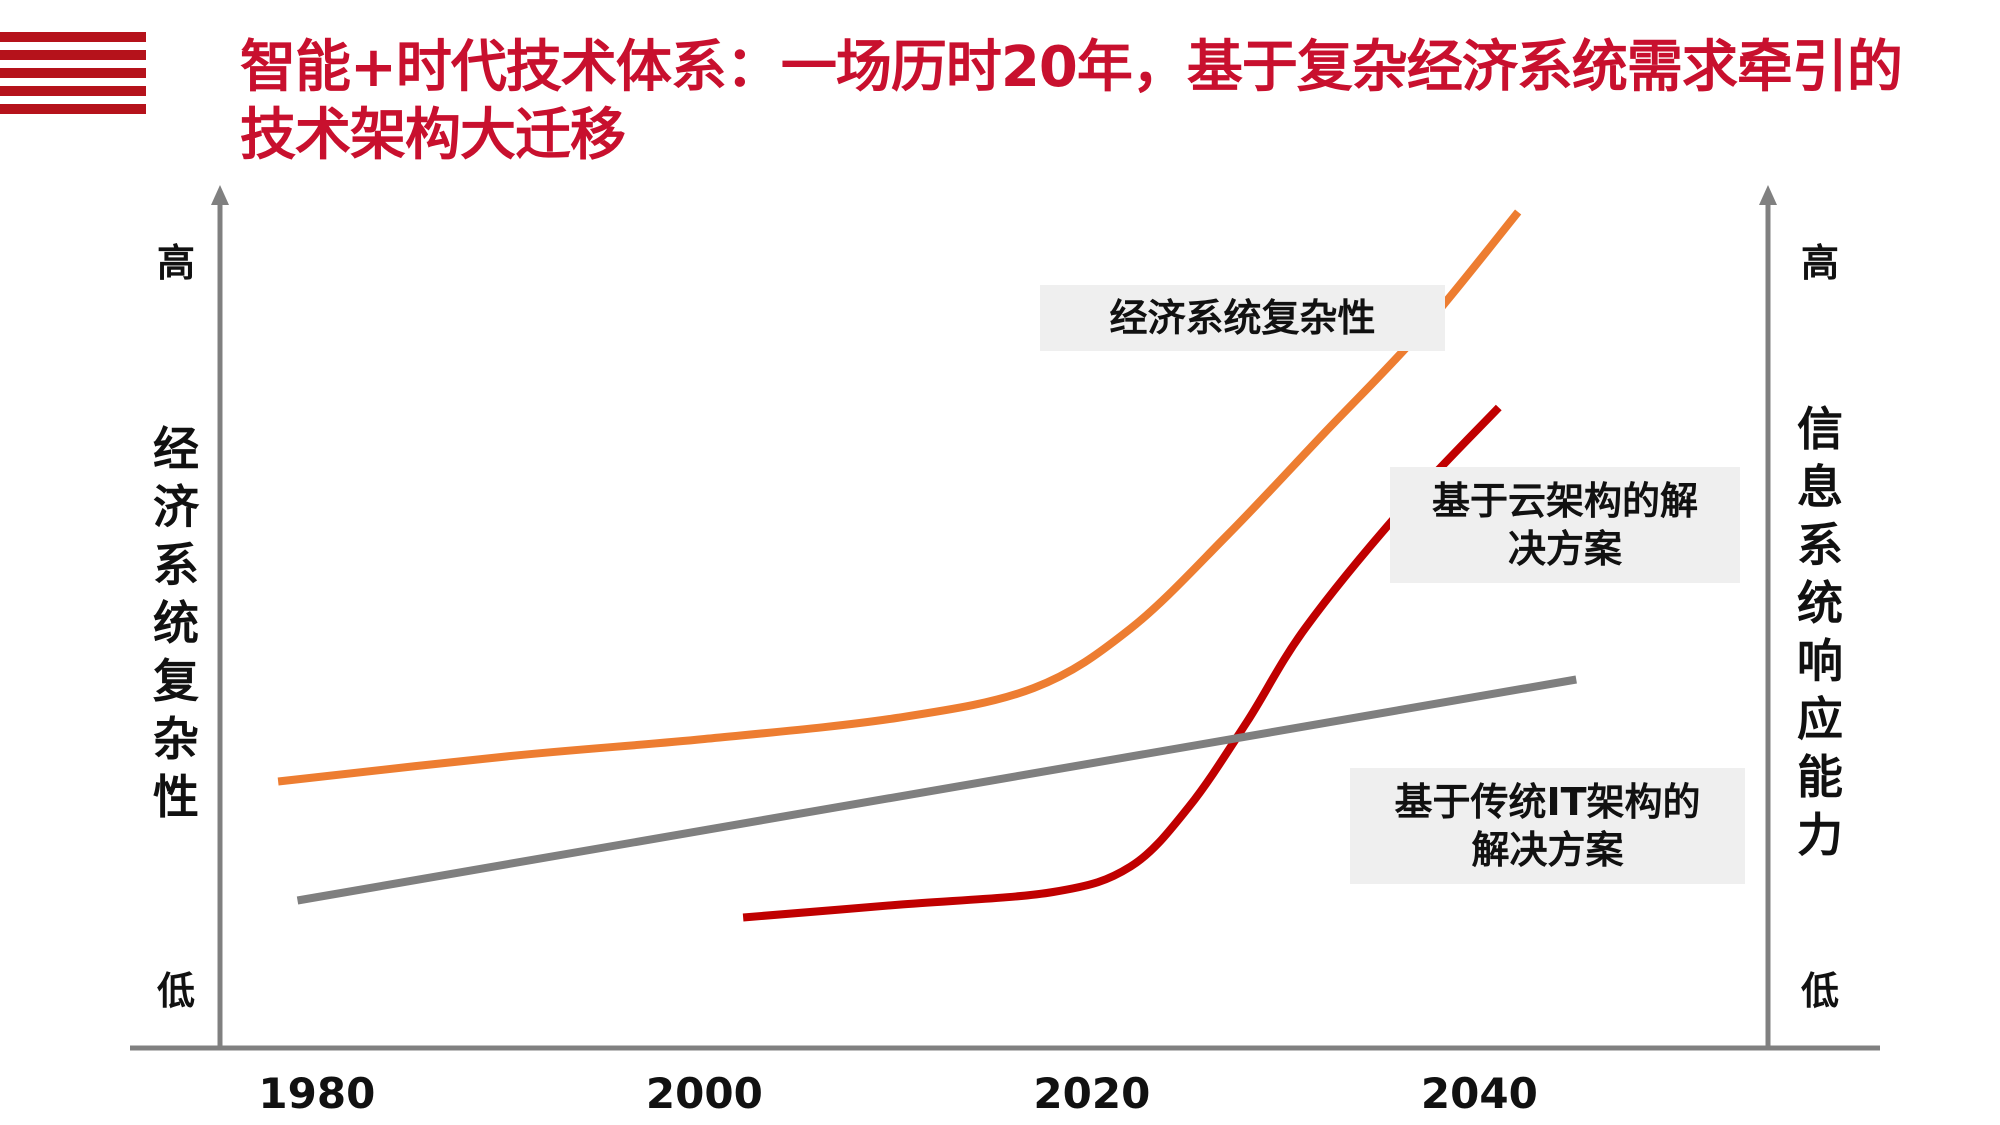 The height and width of the screenshot is (1125, 2000). I want to click on left-axis-low-label: 低, so click(175, 991).